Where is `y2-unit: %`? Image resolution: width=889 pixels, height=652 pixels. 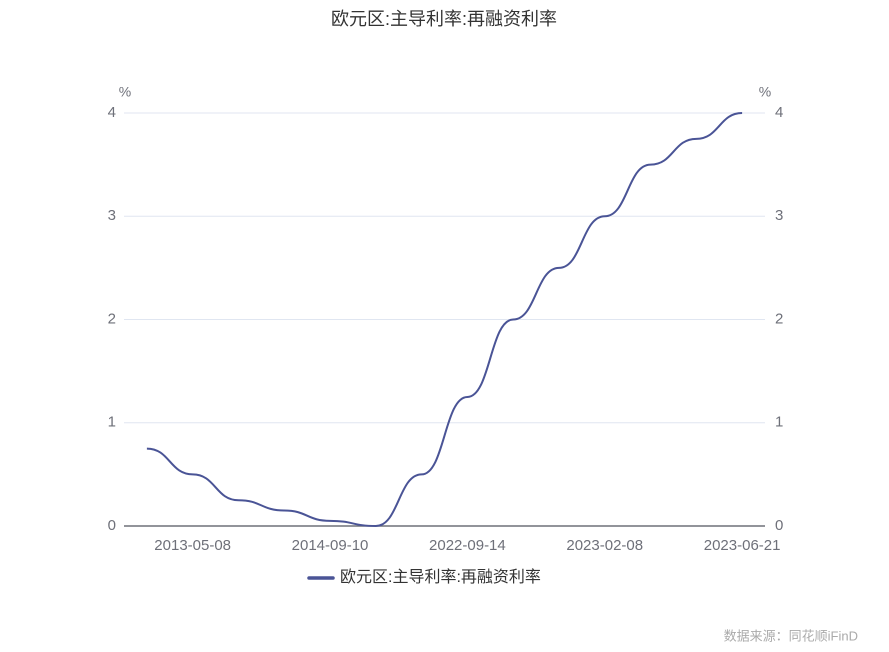 y2-unit: % is located at coordinates (765, 92).